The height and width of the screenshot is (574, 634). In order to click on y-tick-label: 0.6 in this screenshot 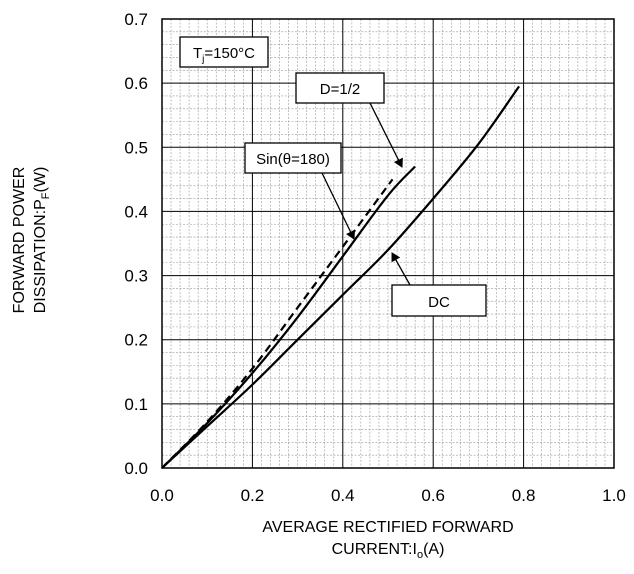, I will do `click(136, 83)`.